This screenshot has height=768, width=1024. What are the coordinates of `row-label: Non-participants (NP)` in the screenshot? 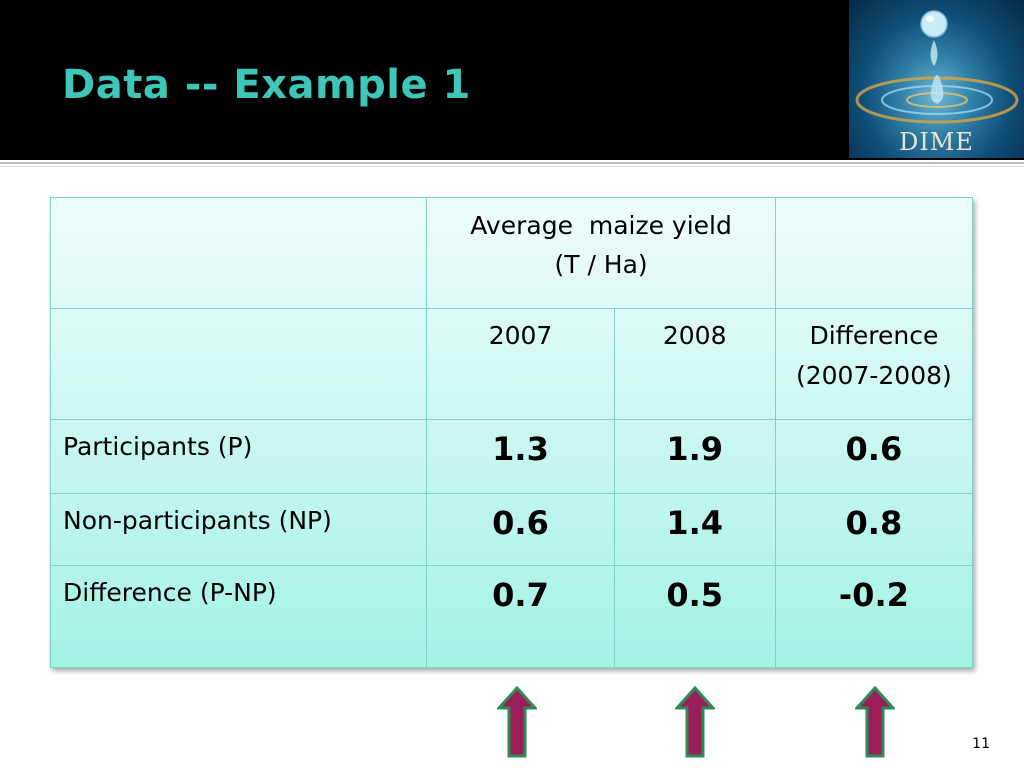 It's located at (197, 520).